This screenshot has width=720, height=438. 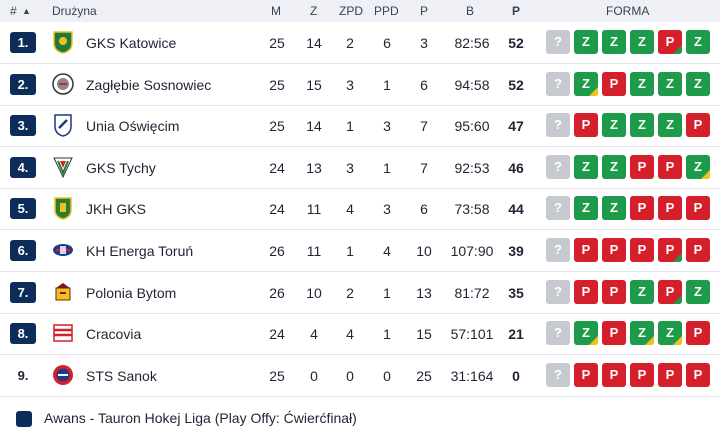 I want to click on header-points: P, so click(x=516, y=11).